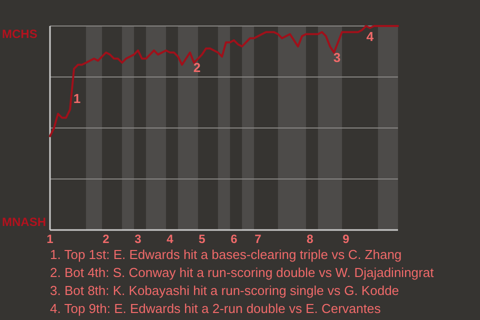 Image resolution: width=480 pixels, height=320 pixels. I want to click on x-tick-label: 7, so click(258, 239).